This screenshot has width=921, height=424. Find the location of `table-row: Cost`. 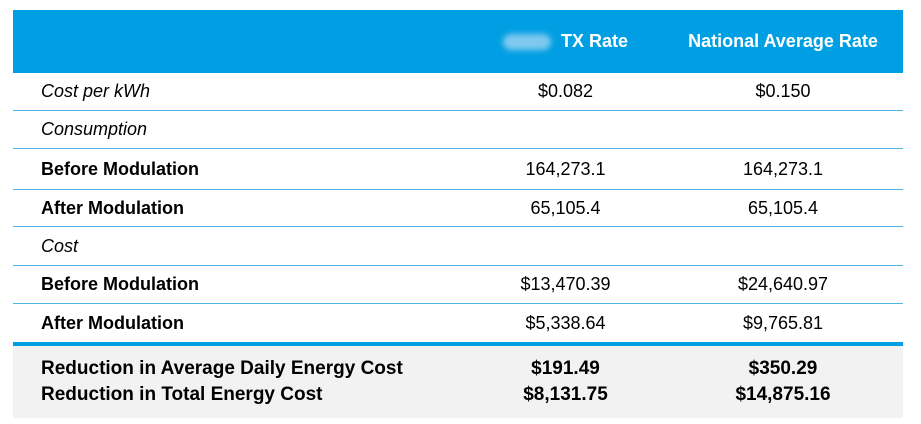

table-row: Cost is located at coordinates (458, 246).